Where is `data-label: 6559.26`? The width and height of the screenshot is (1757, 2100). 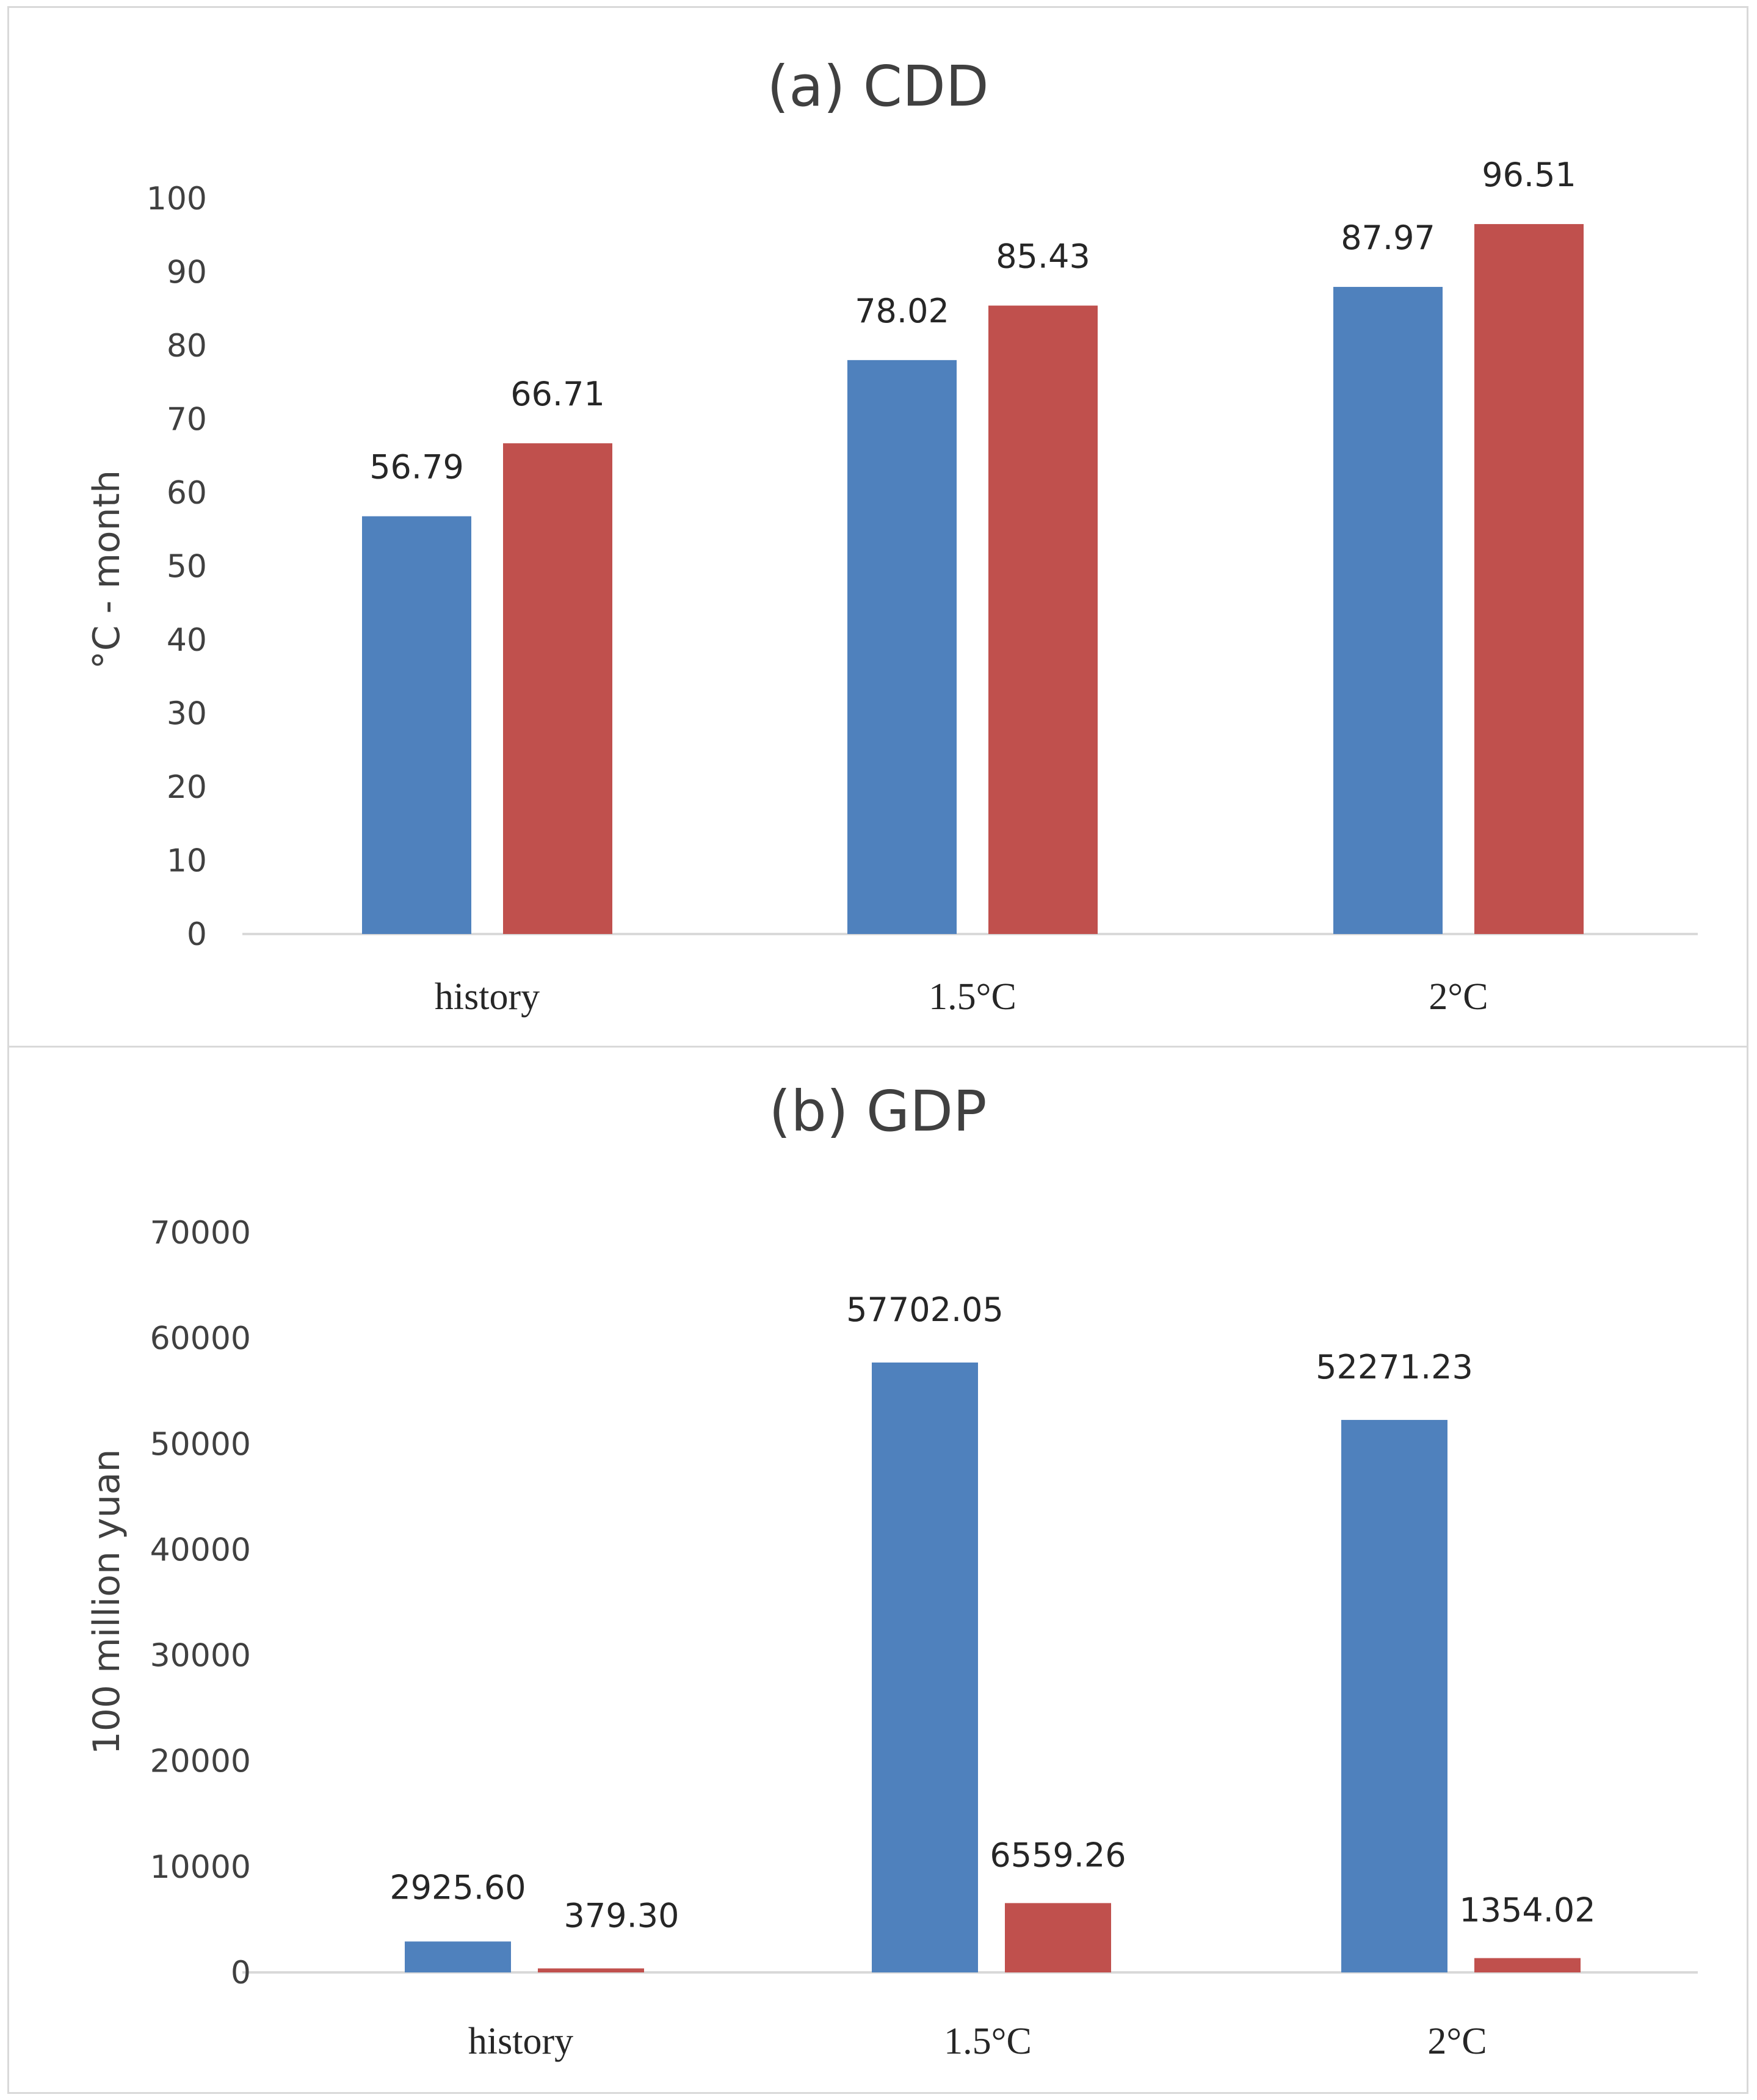
data-label: 6559.26 is located at coordinates (1058, 1855).